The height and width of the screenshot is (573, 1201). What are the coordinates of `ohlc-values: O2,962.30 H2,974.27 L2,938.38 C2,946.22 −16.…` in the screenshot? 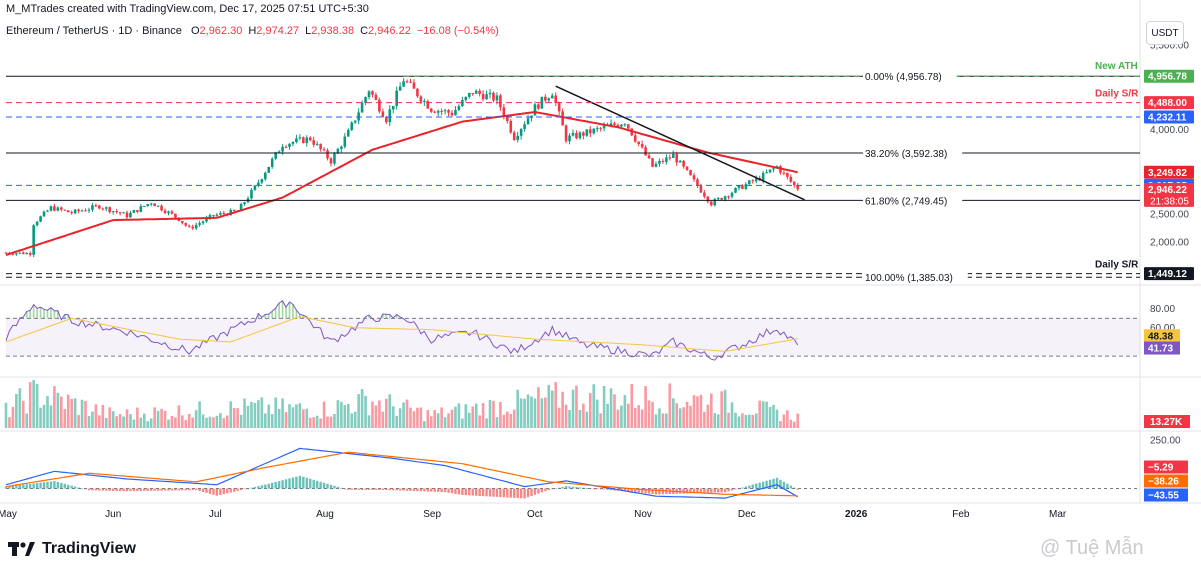 It's located at (342, 31).